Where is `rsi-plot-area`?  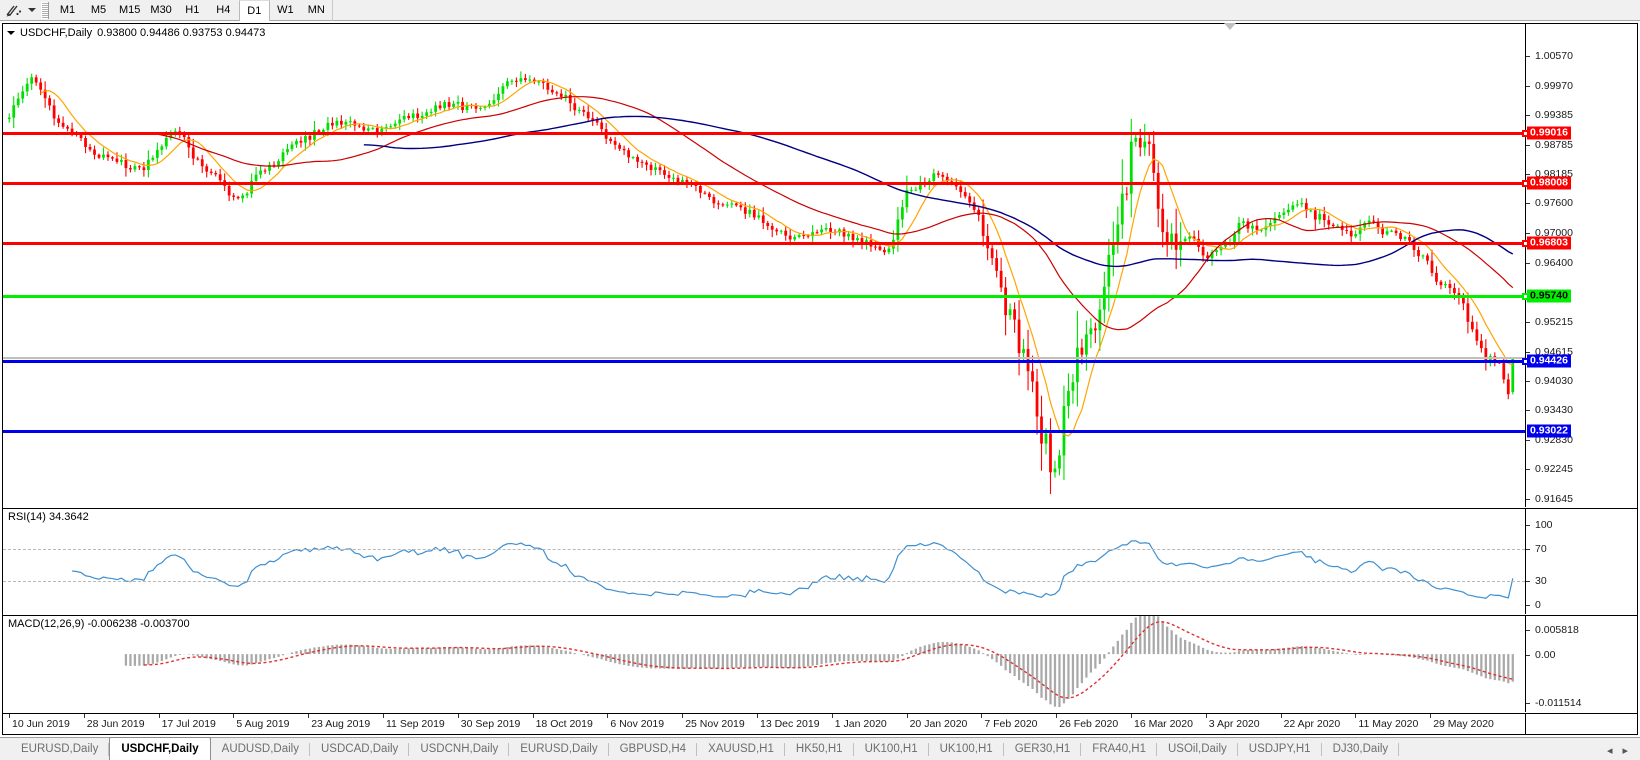 rsi-plot-area is located at coordinates (764, 561).